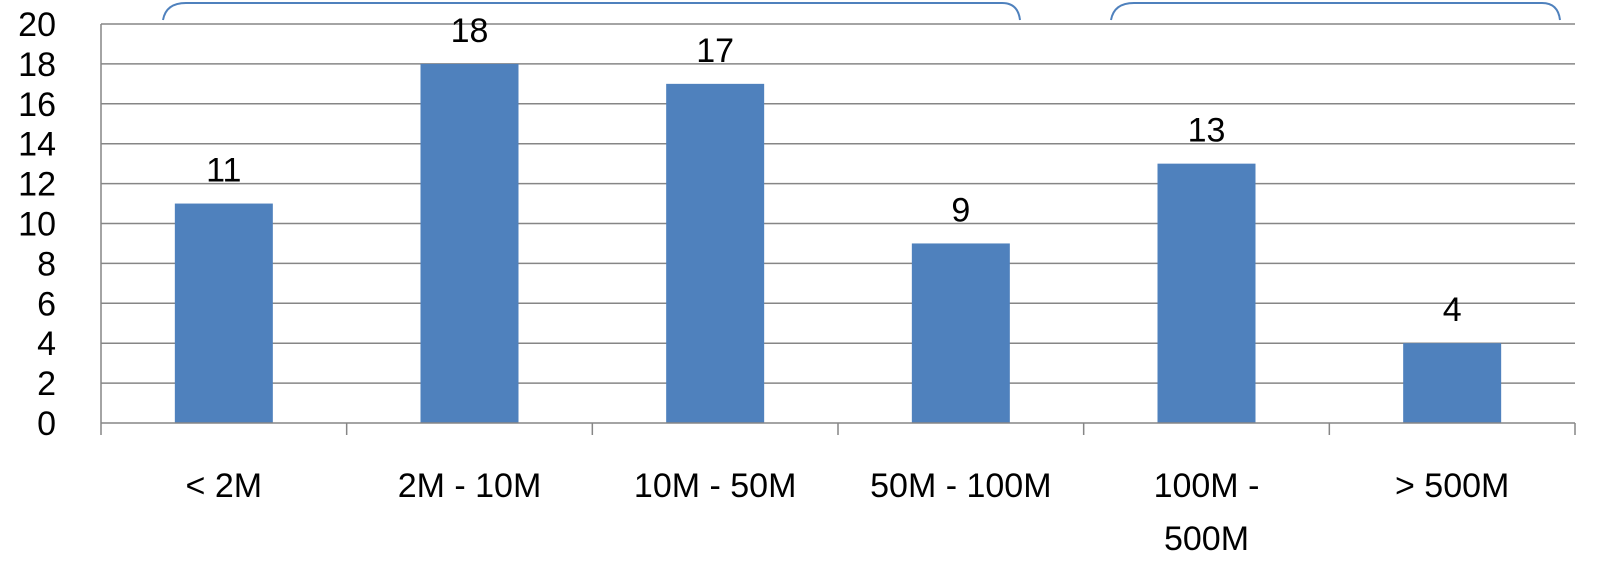 The width and height of the screenshot is (1615, 576). What do you see at coordinates (1452, 486) in the screenshot?
I see `x-category-label: > 500M` at bounding box center [1452, 486].